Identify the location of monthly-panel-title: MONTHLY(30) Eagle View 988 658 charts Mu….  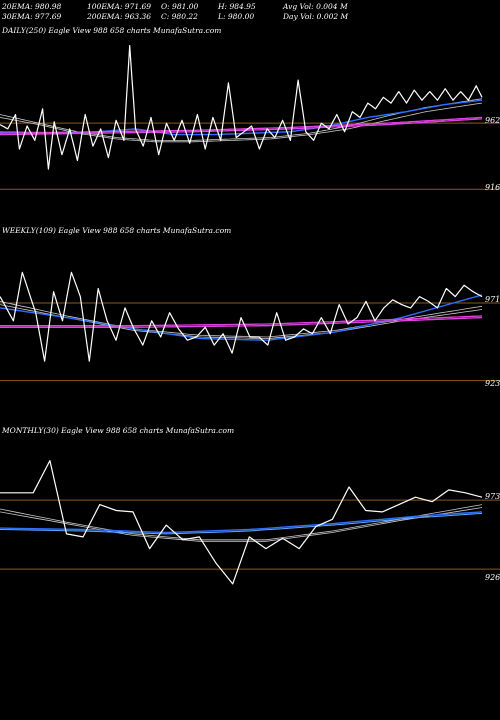
(117, 430).